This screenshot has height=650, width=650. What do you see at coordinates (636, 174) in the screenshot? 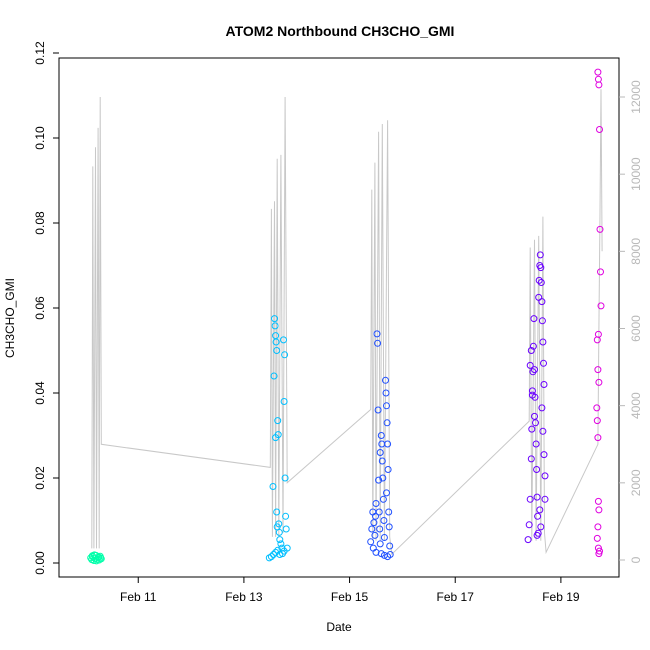
I see `y2-tick-label: 10000` at bounding box center [636, 174].